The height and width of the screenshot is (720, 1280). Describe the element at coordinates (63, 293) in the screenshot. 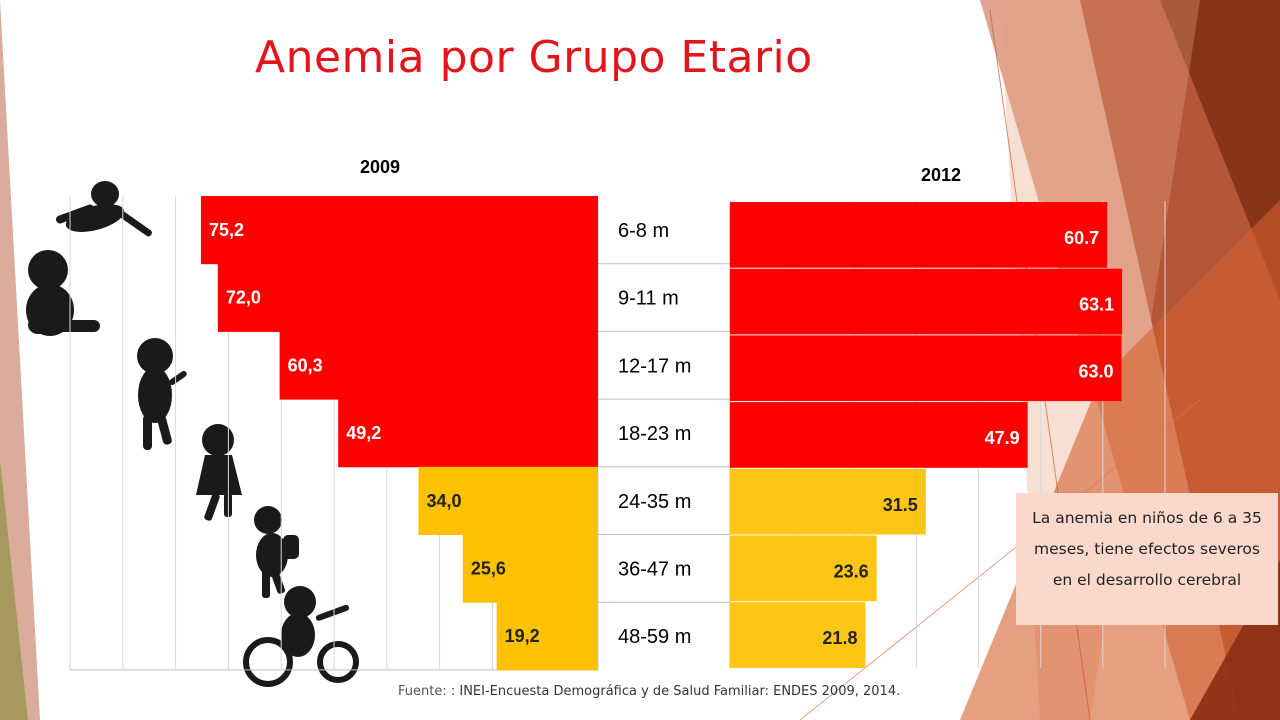

I see `sitting-baby-icon` at that location.